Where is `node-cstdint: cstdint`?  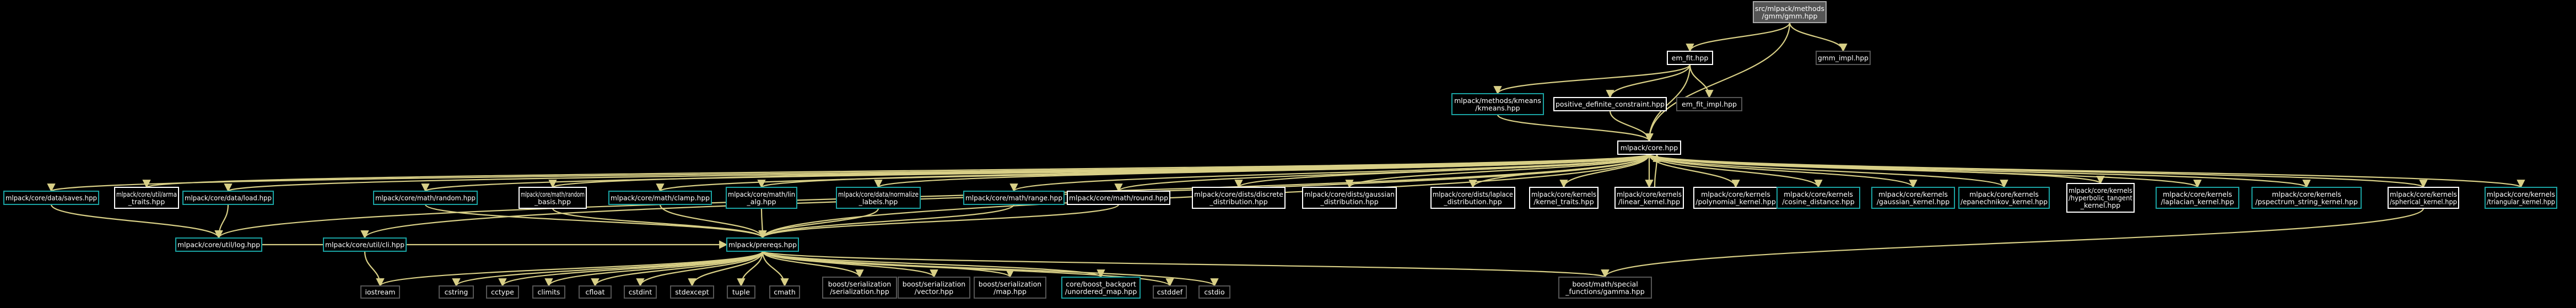
node-cstdint: cstdint is located at coordinates (640, 292).